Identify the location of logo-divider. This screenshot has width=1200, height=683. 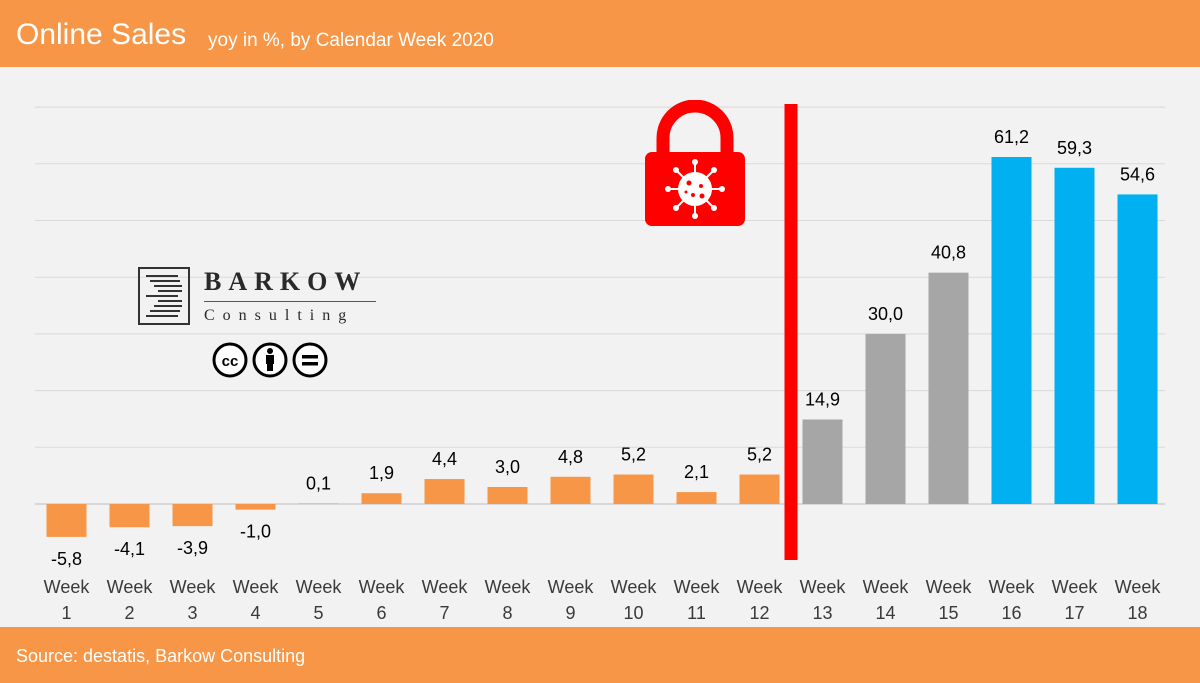
(290, 301).